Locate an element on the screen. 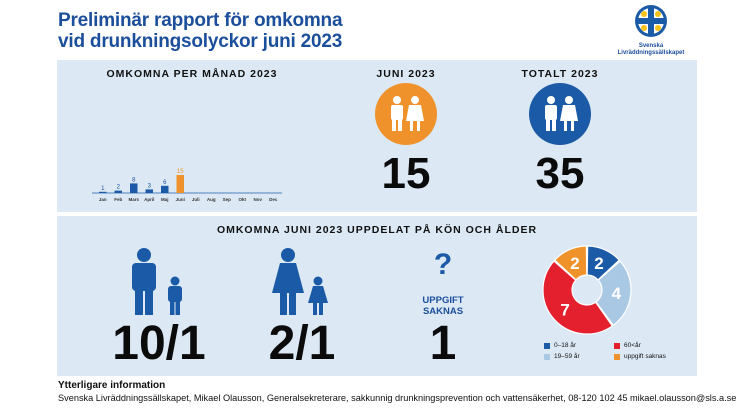  legend-swatch-unknown is located at coordinates (617, 356).